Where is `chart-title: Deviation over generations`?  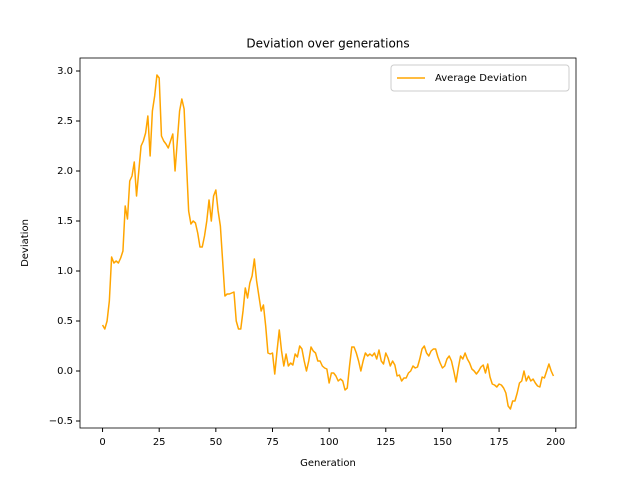 chart-title: Deviation over generations is located at coordinates (327, 44).